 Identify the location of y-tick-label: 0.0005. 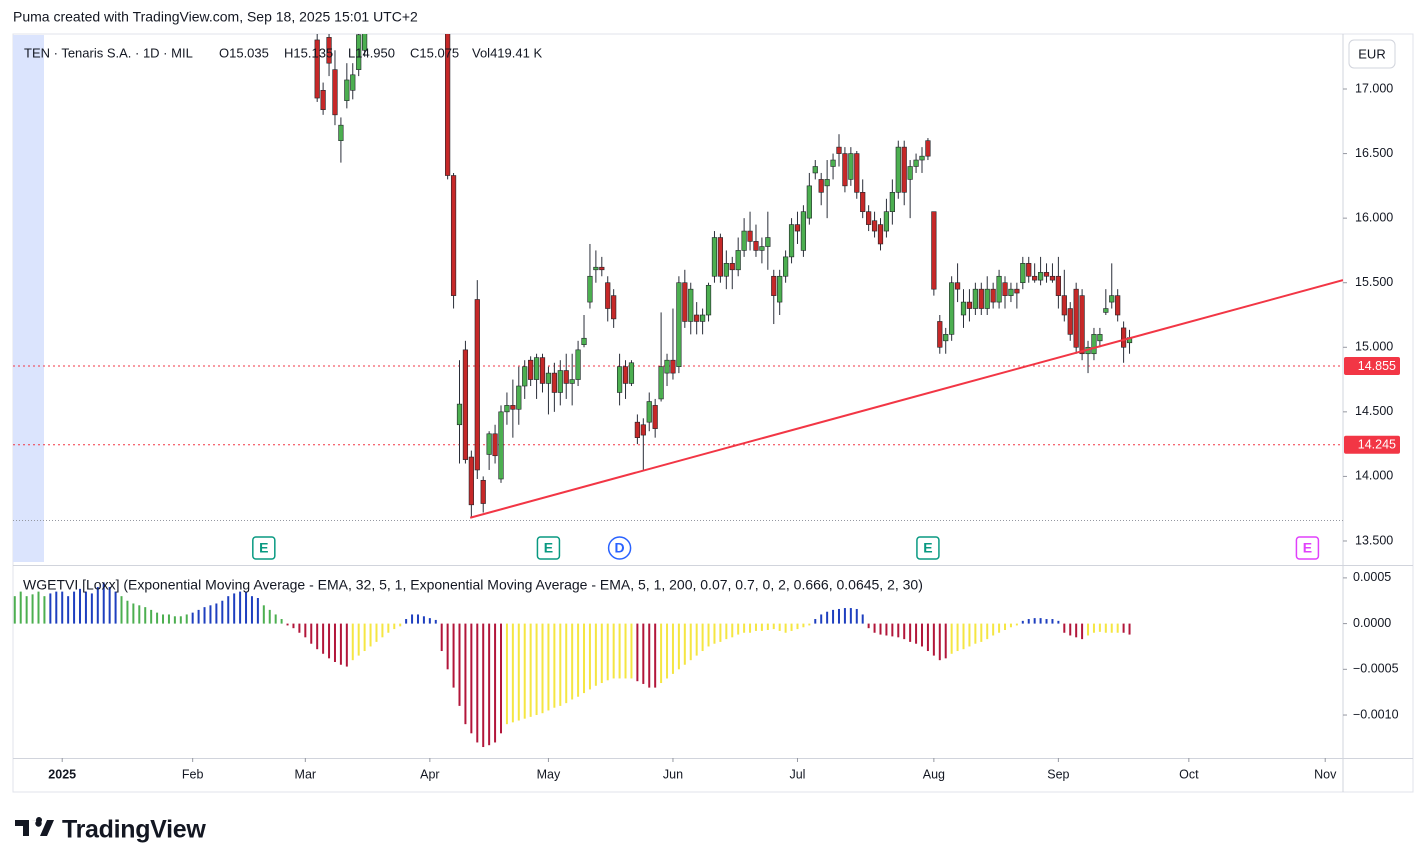
(1372, 577).